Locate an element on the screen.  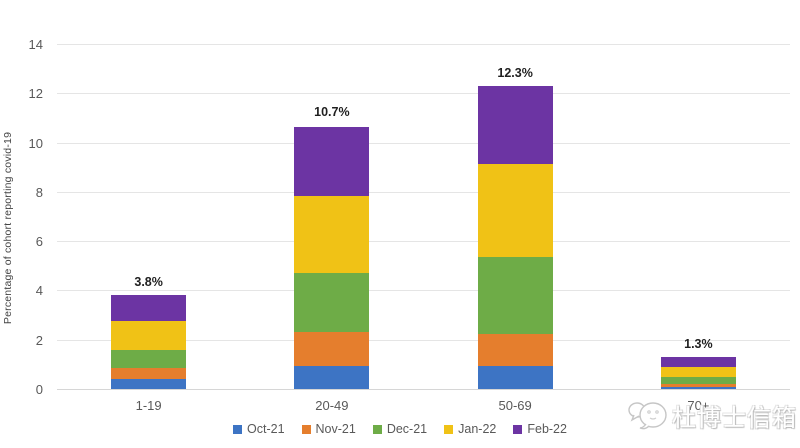
chart-legend: Oct-21 Nov-21 Dec-21 Jan-22 Feb-22 is located at coordinates (400, 429).